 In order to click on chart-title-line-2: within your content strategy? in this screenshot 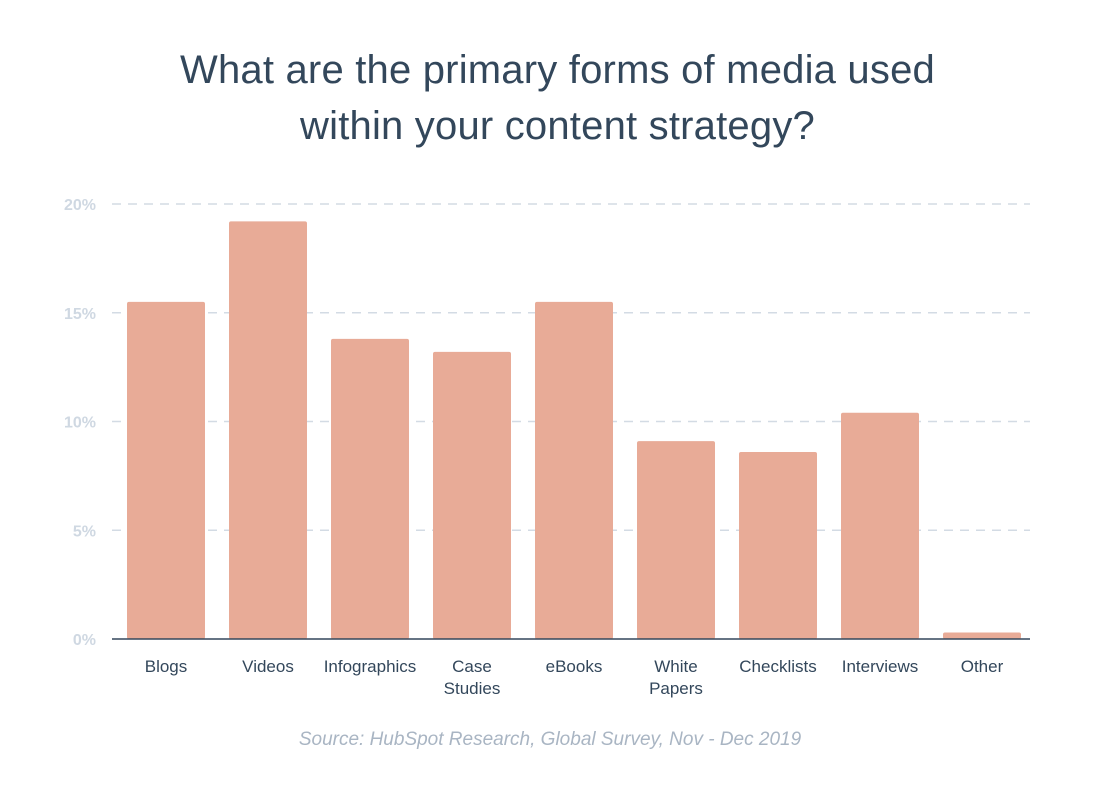, I will do `click(557, 126)`.